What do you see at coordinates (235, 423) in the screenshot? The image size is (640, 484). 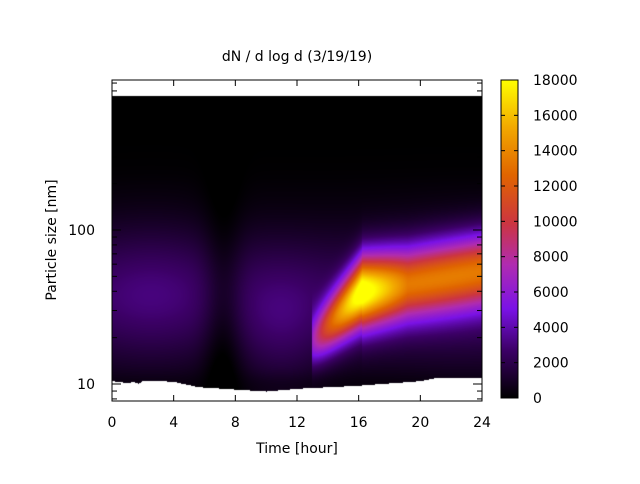 I see `x-tick-label: 8` at bounding box center [235, 423].